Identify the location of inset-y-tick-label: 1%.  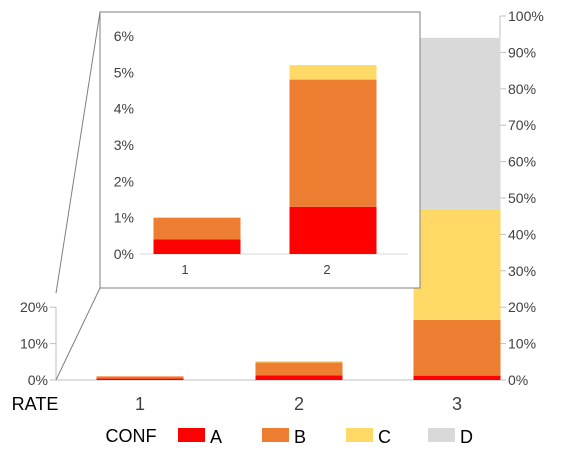
(124, 218).